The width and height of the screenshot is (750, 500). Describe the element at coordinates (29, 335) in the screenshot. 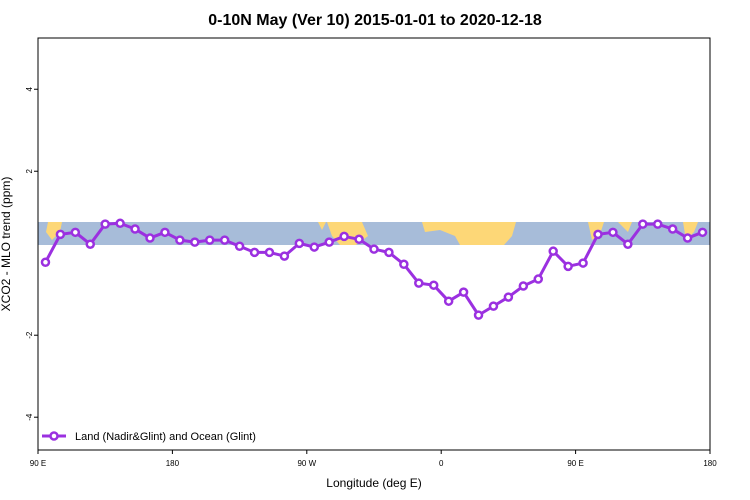

I see `y-tick-label: -2` at that location.